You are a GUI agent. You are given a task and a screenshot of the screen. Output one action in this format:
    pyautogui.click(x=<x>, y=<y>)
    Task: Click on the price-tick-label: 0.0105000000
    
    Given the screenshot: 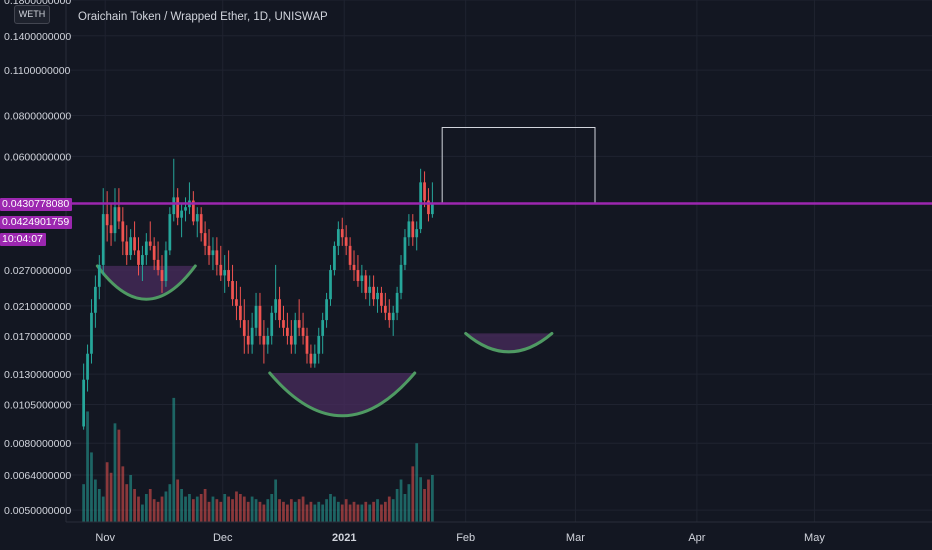 What is the action you would take?
    pyautogui.click(x=37, y=406)
    